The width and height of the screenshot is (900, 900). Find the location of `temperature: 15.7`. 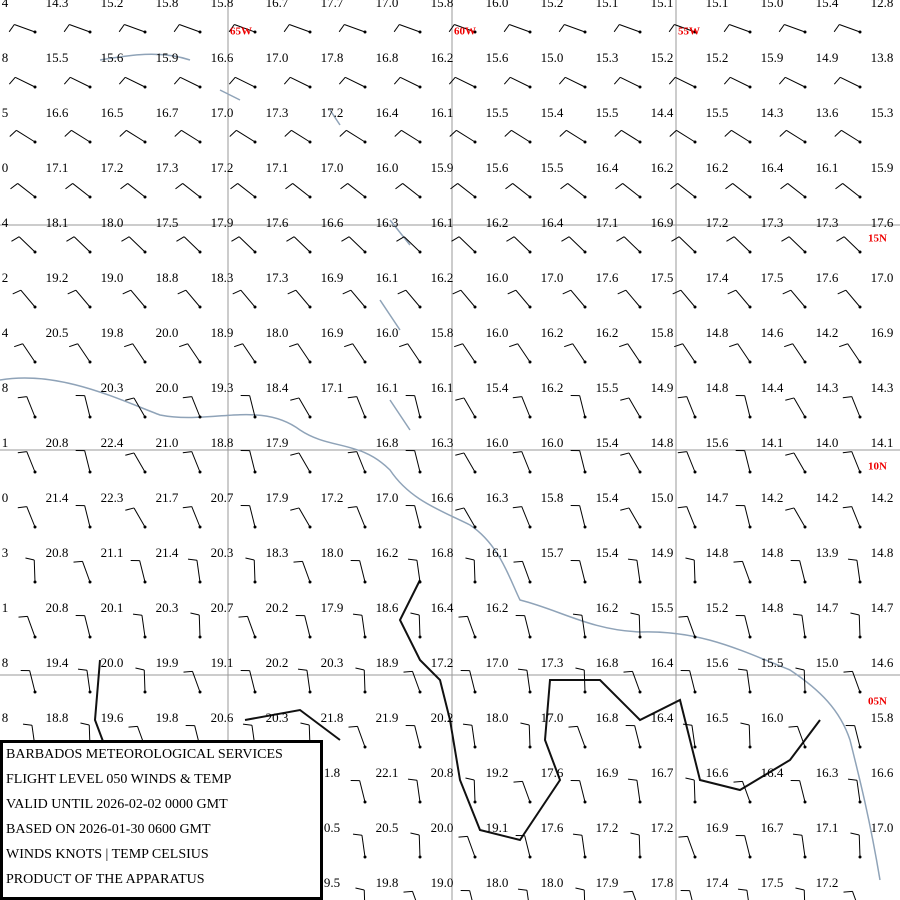

temperature: 15.7 is located at coordinates (552, 552).